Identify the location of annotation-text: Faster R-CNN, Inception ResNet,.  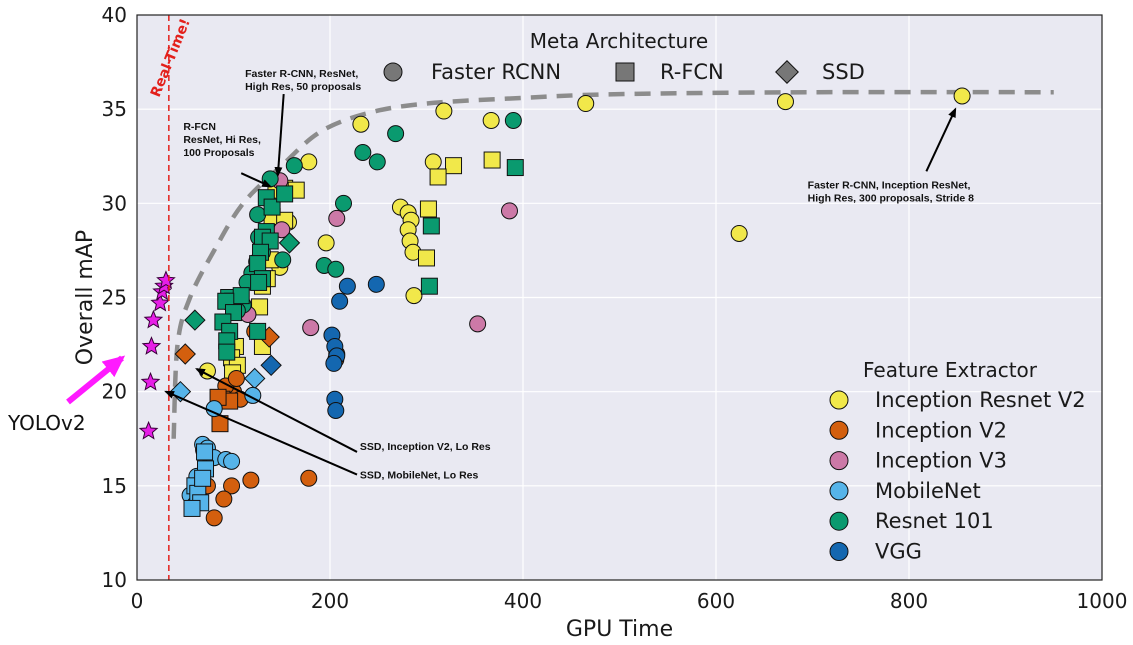
(889, 185).